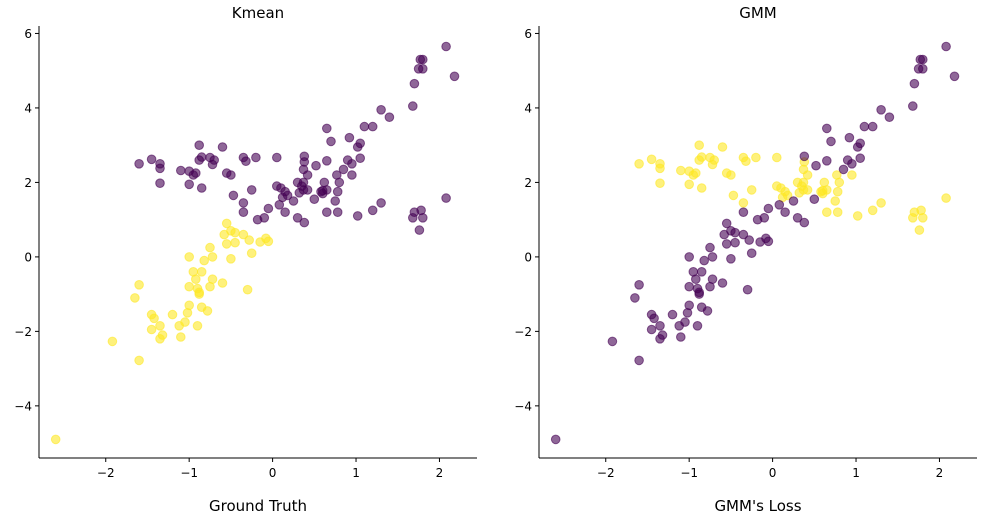  What do you see at coordinates (528, 34) in the screenshot?
I see `y-tick-label: 6` at bounding box center [528, 34].